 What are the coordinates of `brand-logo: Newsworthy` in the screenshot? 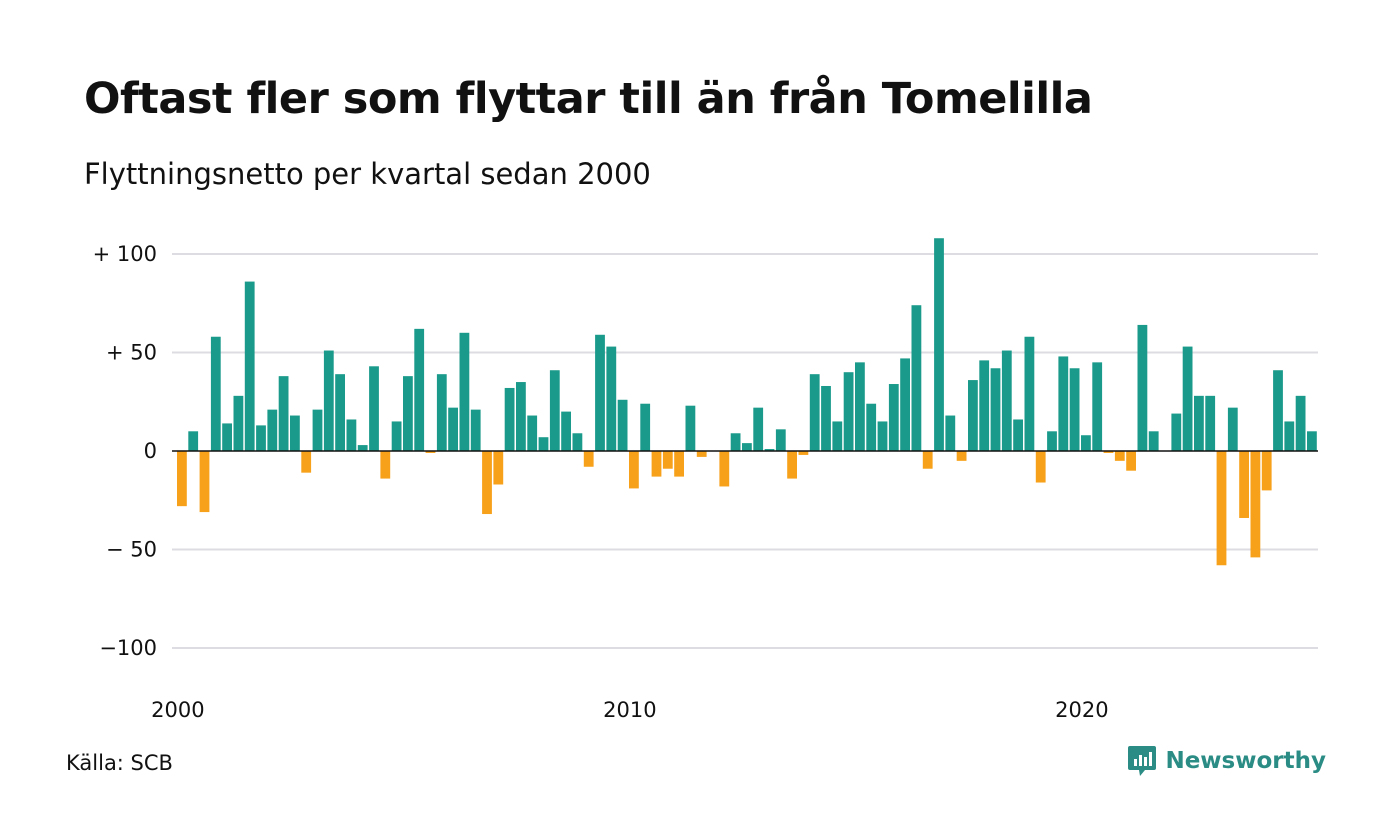 It's located at (1226, 761).